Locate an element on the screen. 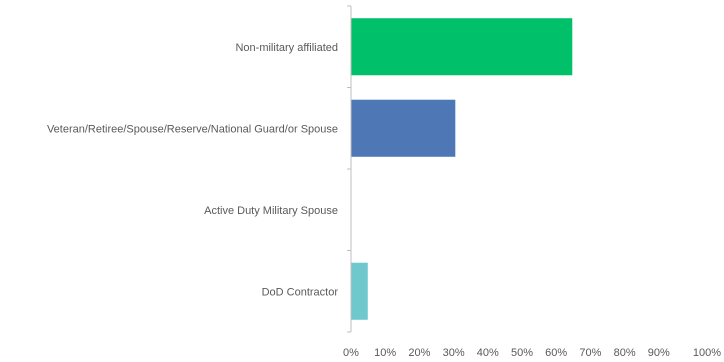 This screenshot has width=724, height=362. category-label: DoD Contractor is located at coordinates (300, 292).